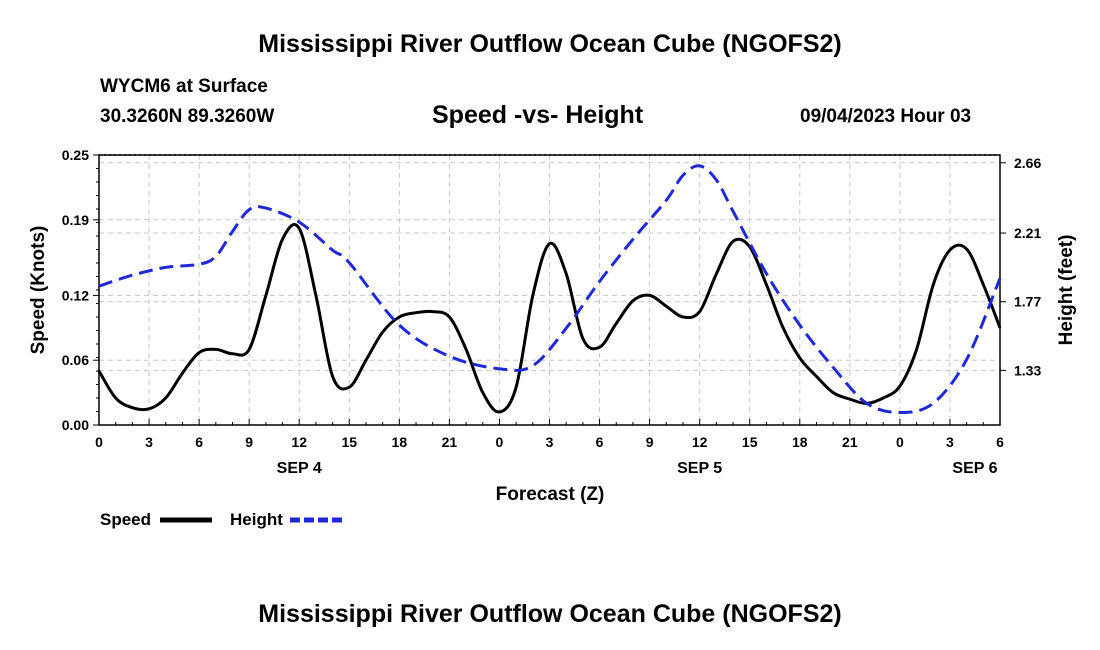 This screenshot has width=1100, height=650. I want to click on y2-tick-label: 1.77, so click(1027, 302).